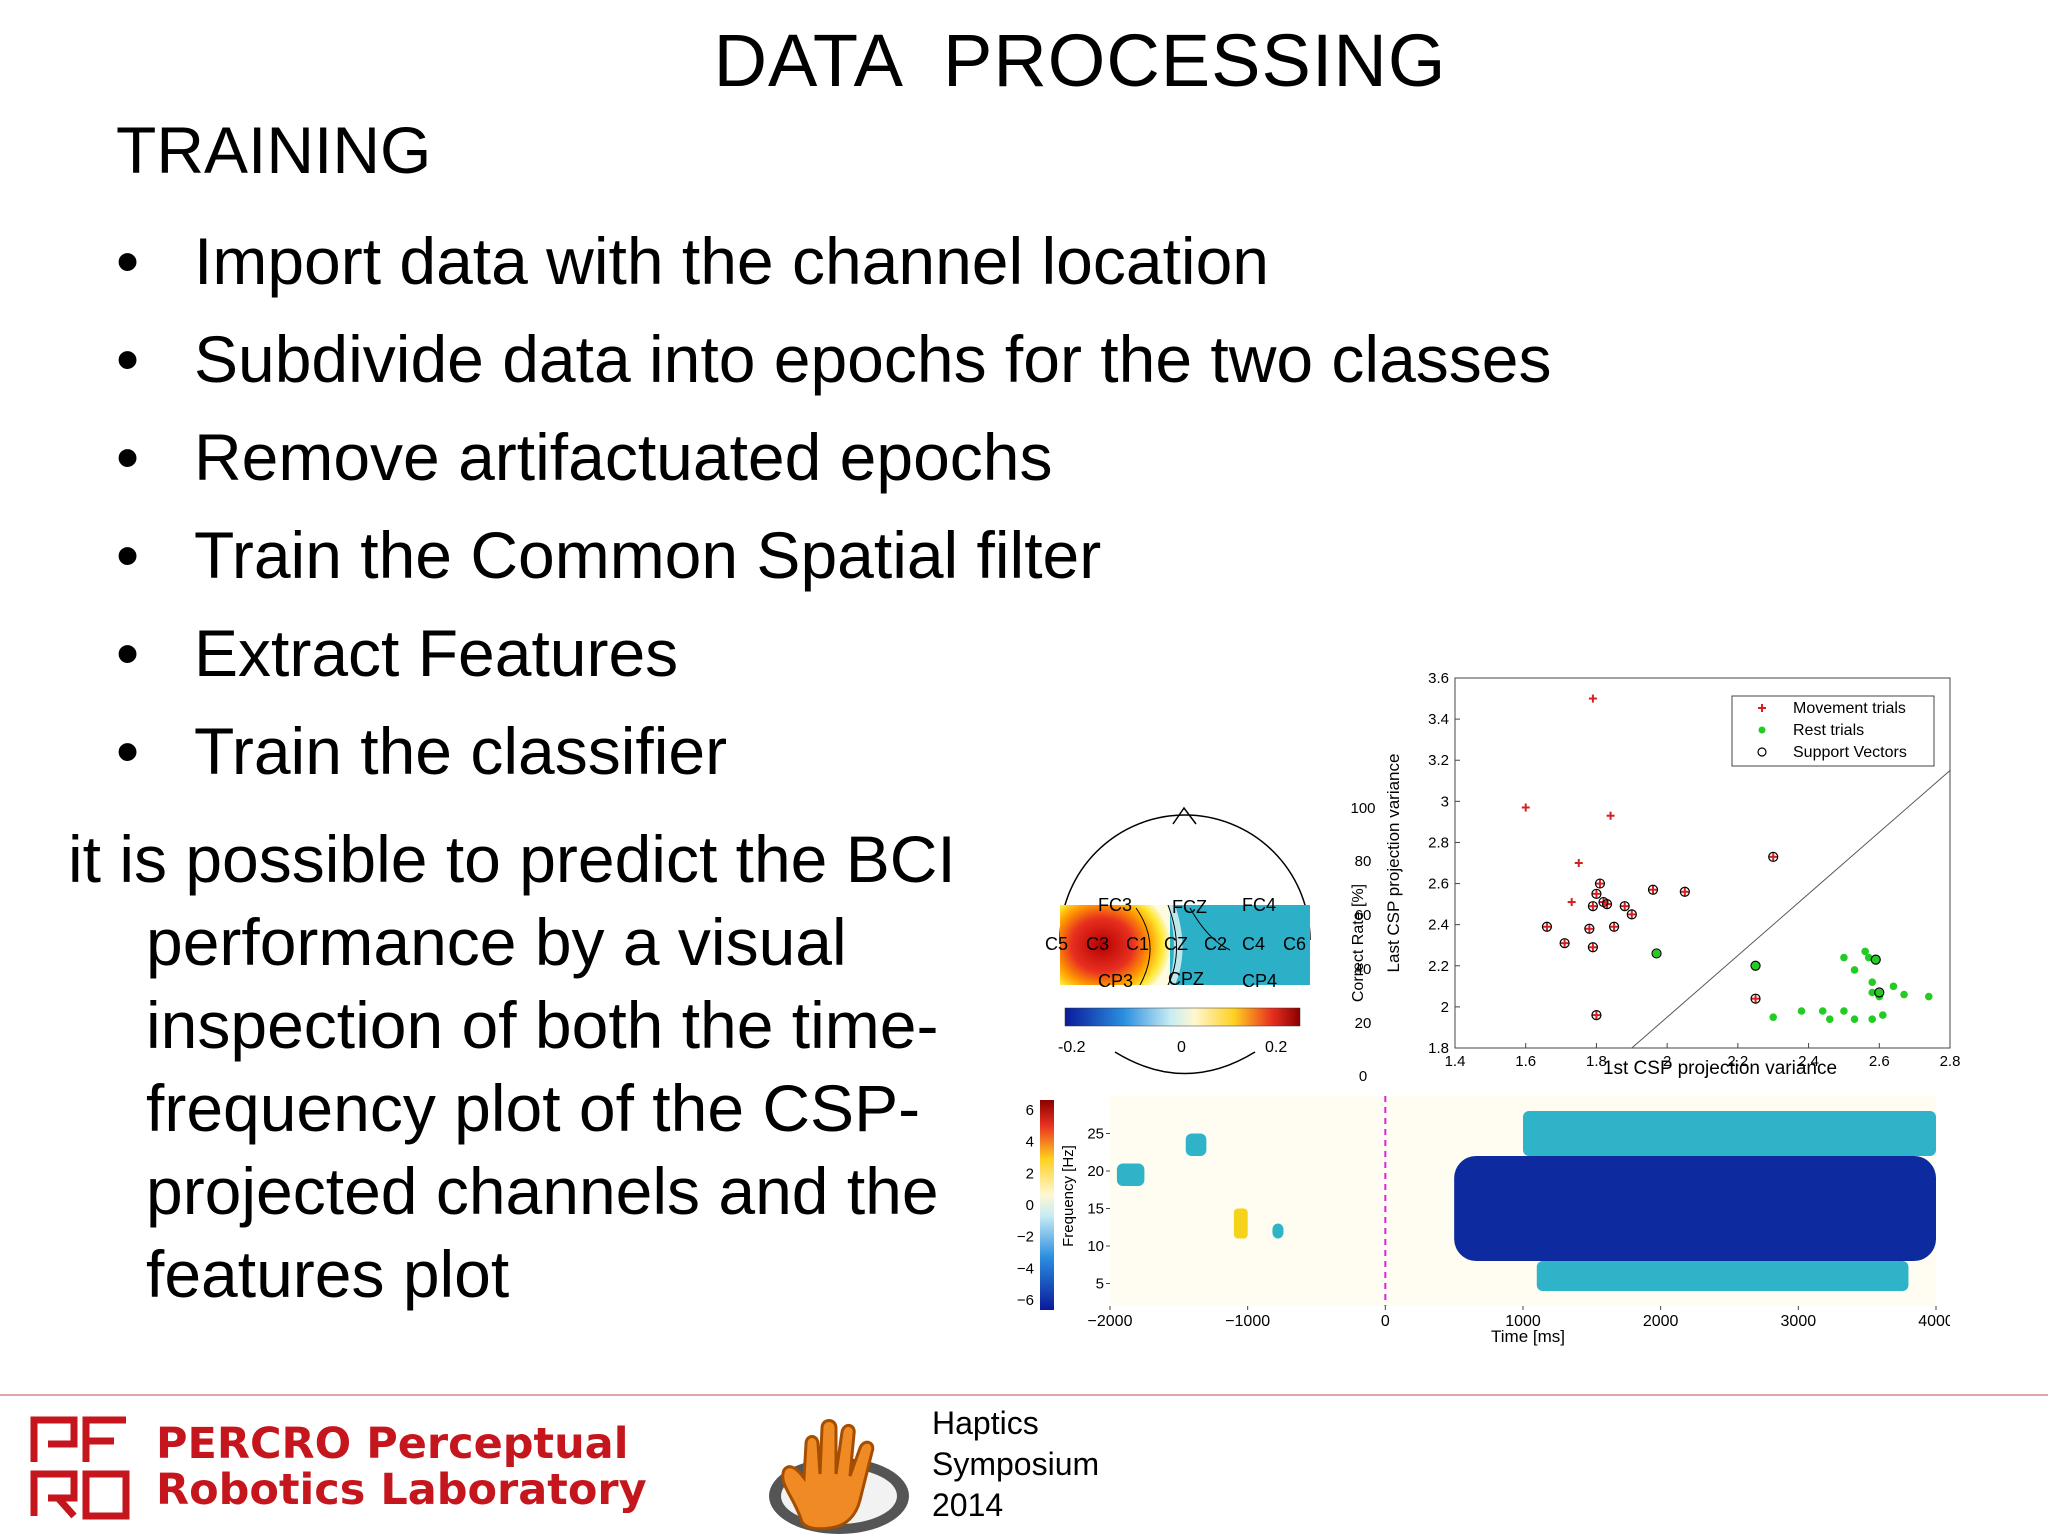 This screenshot has height=1536, width=2048. What do you see at coordinates (1215, 944) in the screenshot?
I see `channel-label: C2` at bounding box center [1215, 944].